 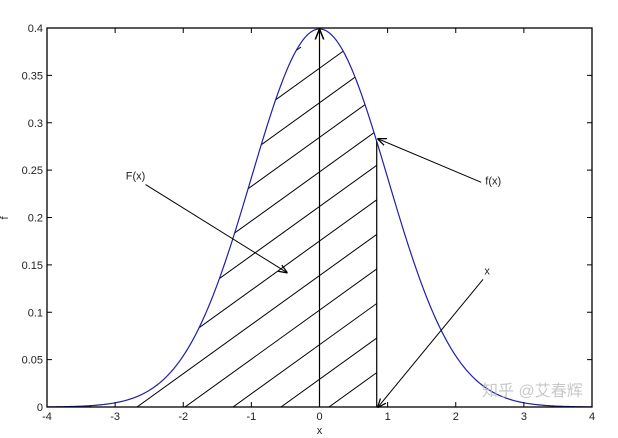 I want to click on x-tick-label: 2, so click(x=456, y=417).